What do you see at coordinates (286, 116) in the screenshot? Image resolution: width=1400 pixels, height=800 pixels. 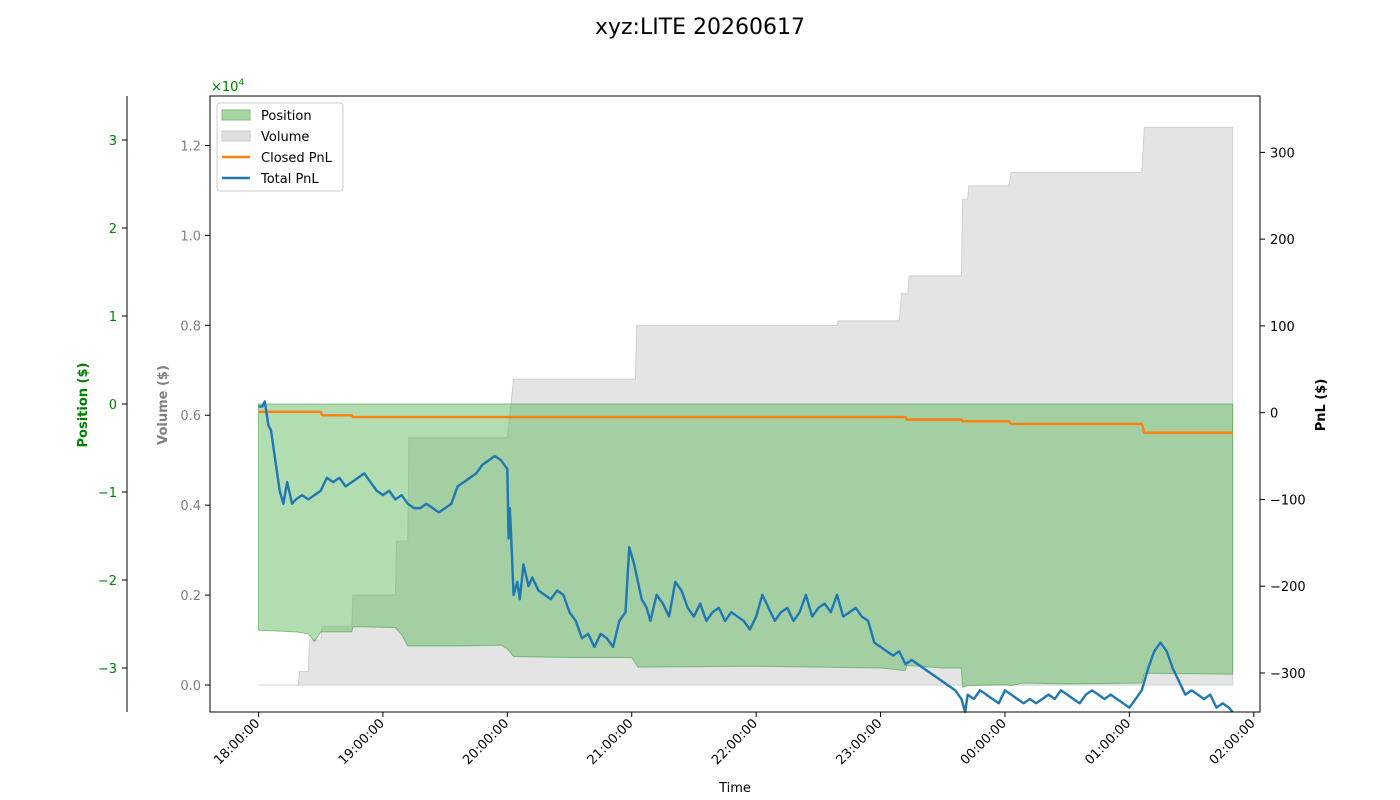 I see `legend-label: Position` at bounding box center [286, 116].